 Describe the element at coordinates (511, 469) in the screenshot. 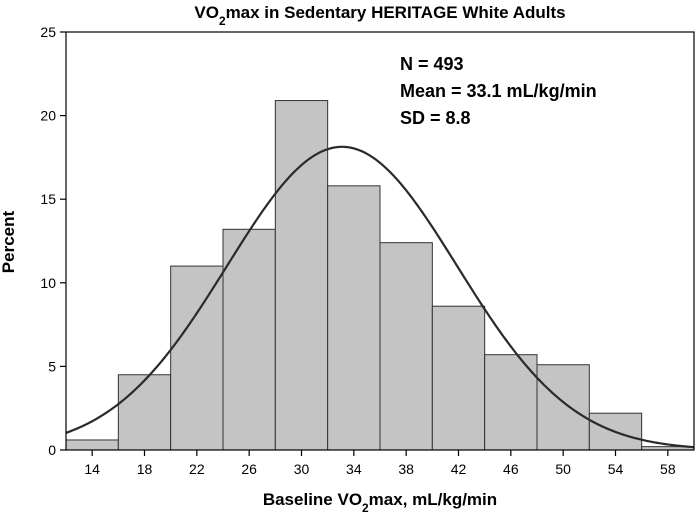

I see `x-tick-label: 46` at that location.